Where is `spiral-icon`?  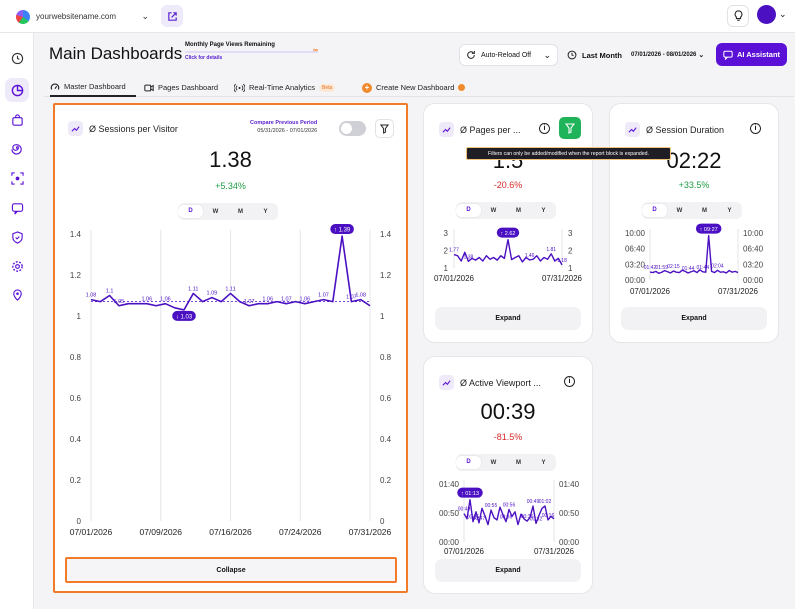 spiral-icon is located at coordinates (16, 149).